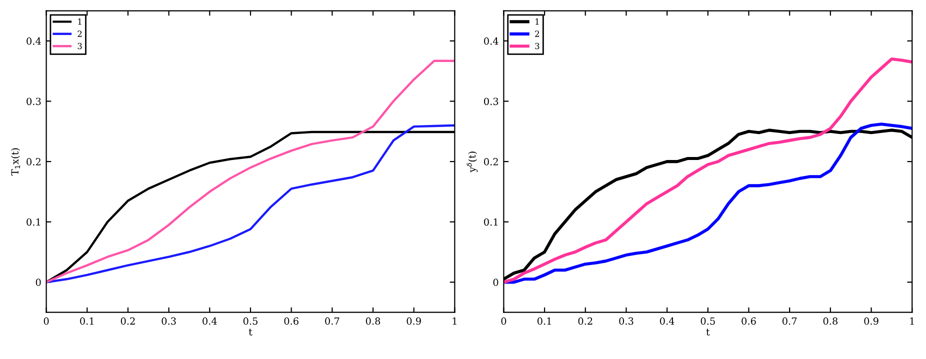 The width and height of the screenshot is (926, 359). What do you see at coordinates (15, 162) in the screenshot?
I see `y-axis-title: T$_{1}$x(t)` at bounding box center [15, 162].